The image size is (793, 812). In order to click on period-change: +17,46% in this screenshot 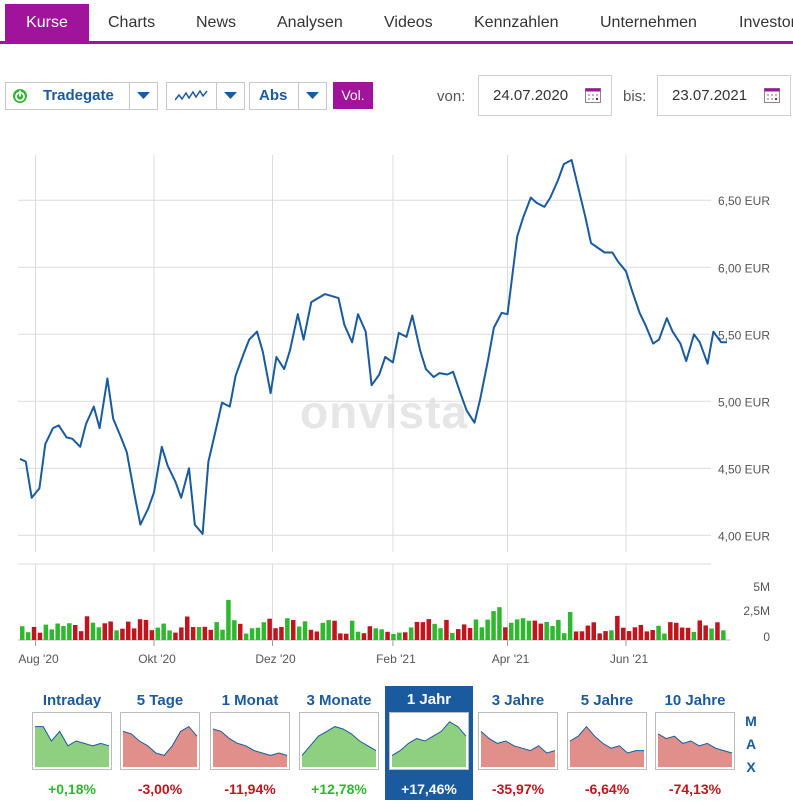, I will do `click(429, 789)`.